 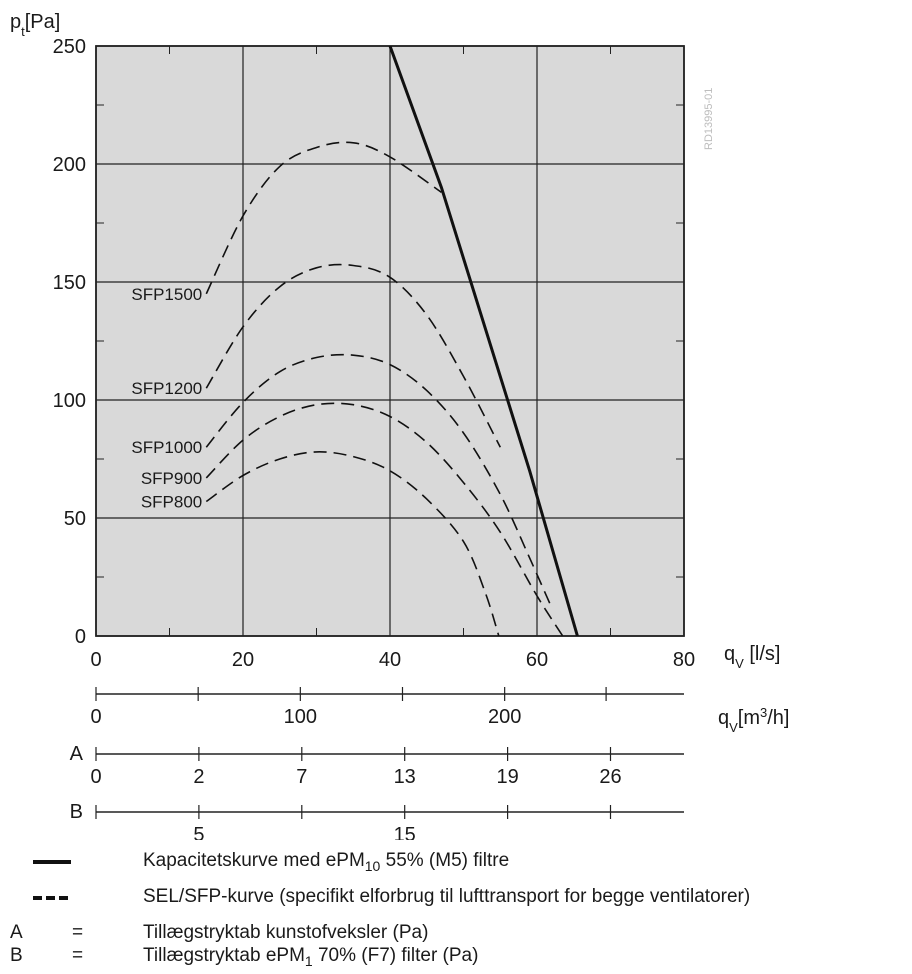 I want to click on secondary-axis-tick-label-m3h: 100, so click(x=300, y=717).